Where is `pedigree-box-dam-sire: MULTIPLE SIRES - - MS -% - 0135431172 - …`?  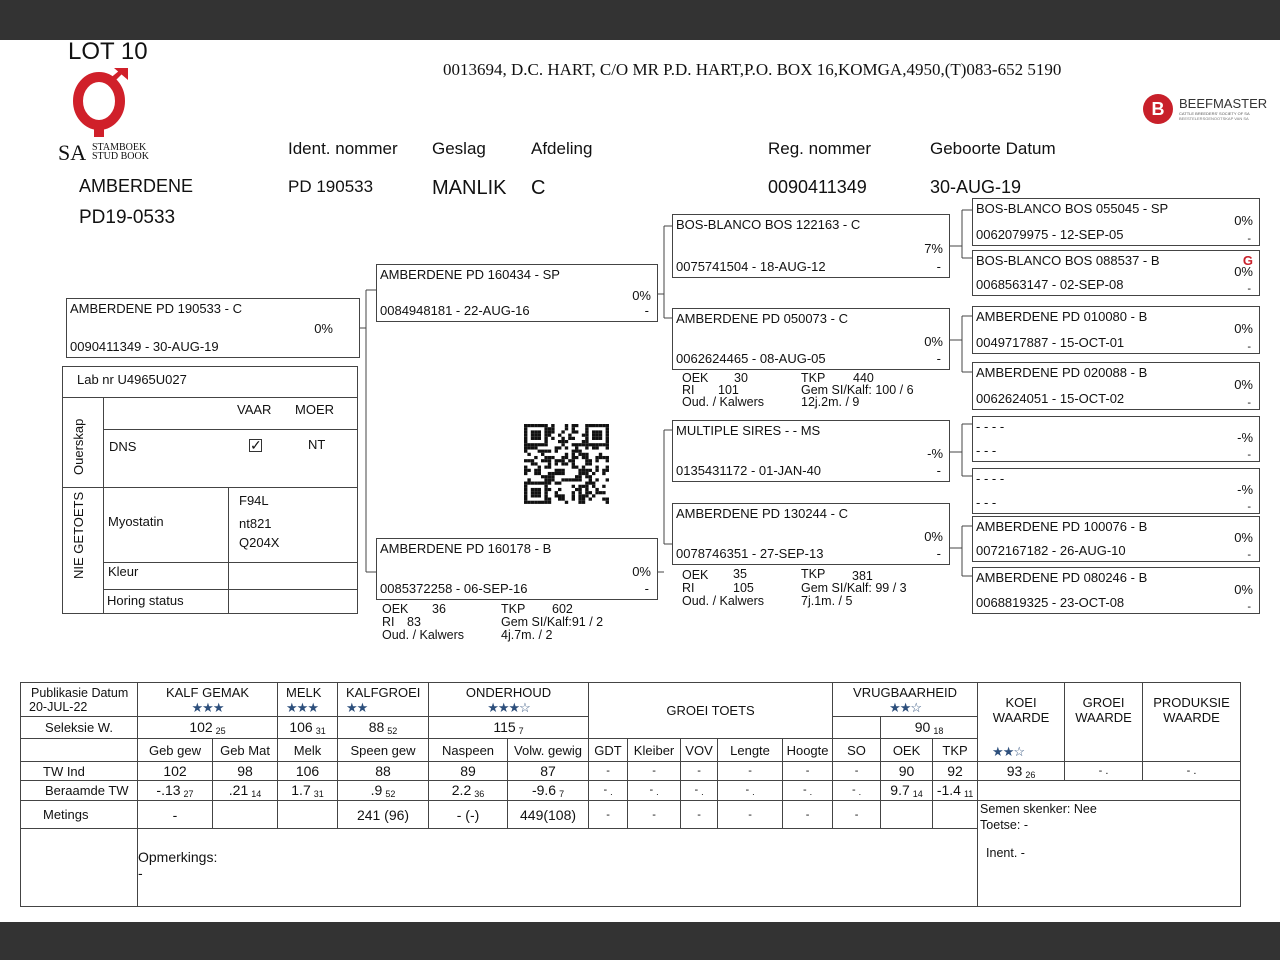 pedigree-box-dam-sire: MULTIPLE SIRES - - MS -% - 0135431172 - … is located at coordinates (811, 451).